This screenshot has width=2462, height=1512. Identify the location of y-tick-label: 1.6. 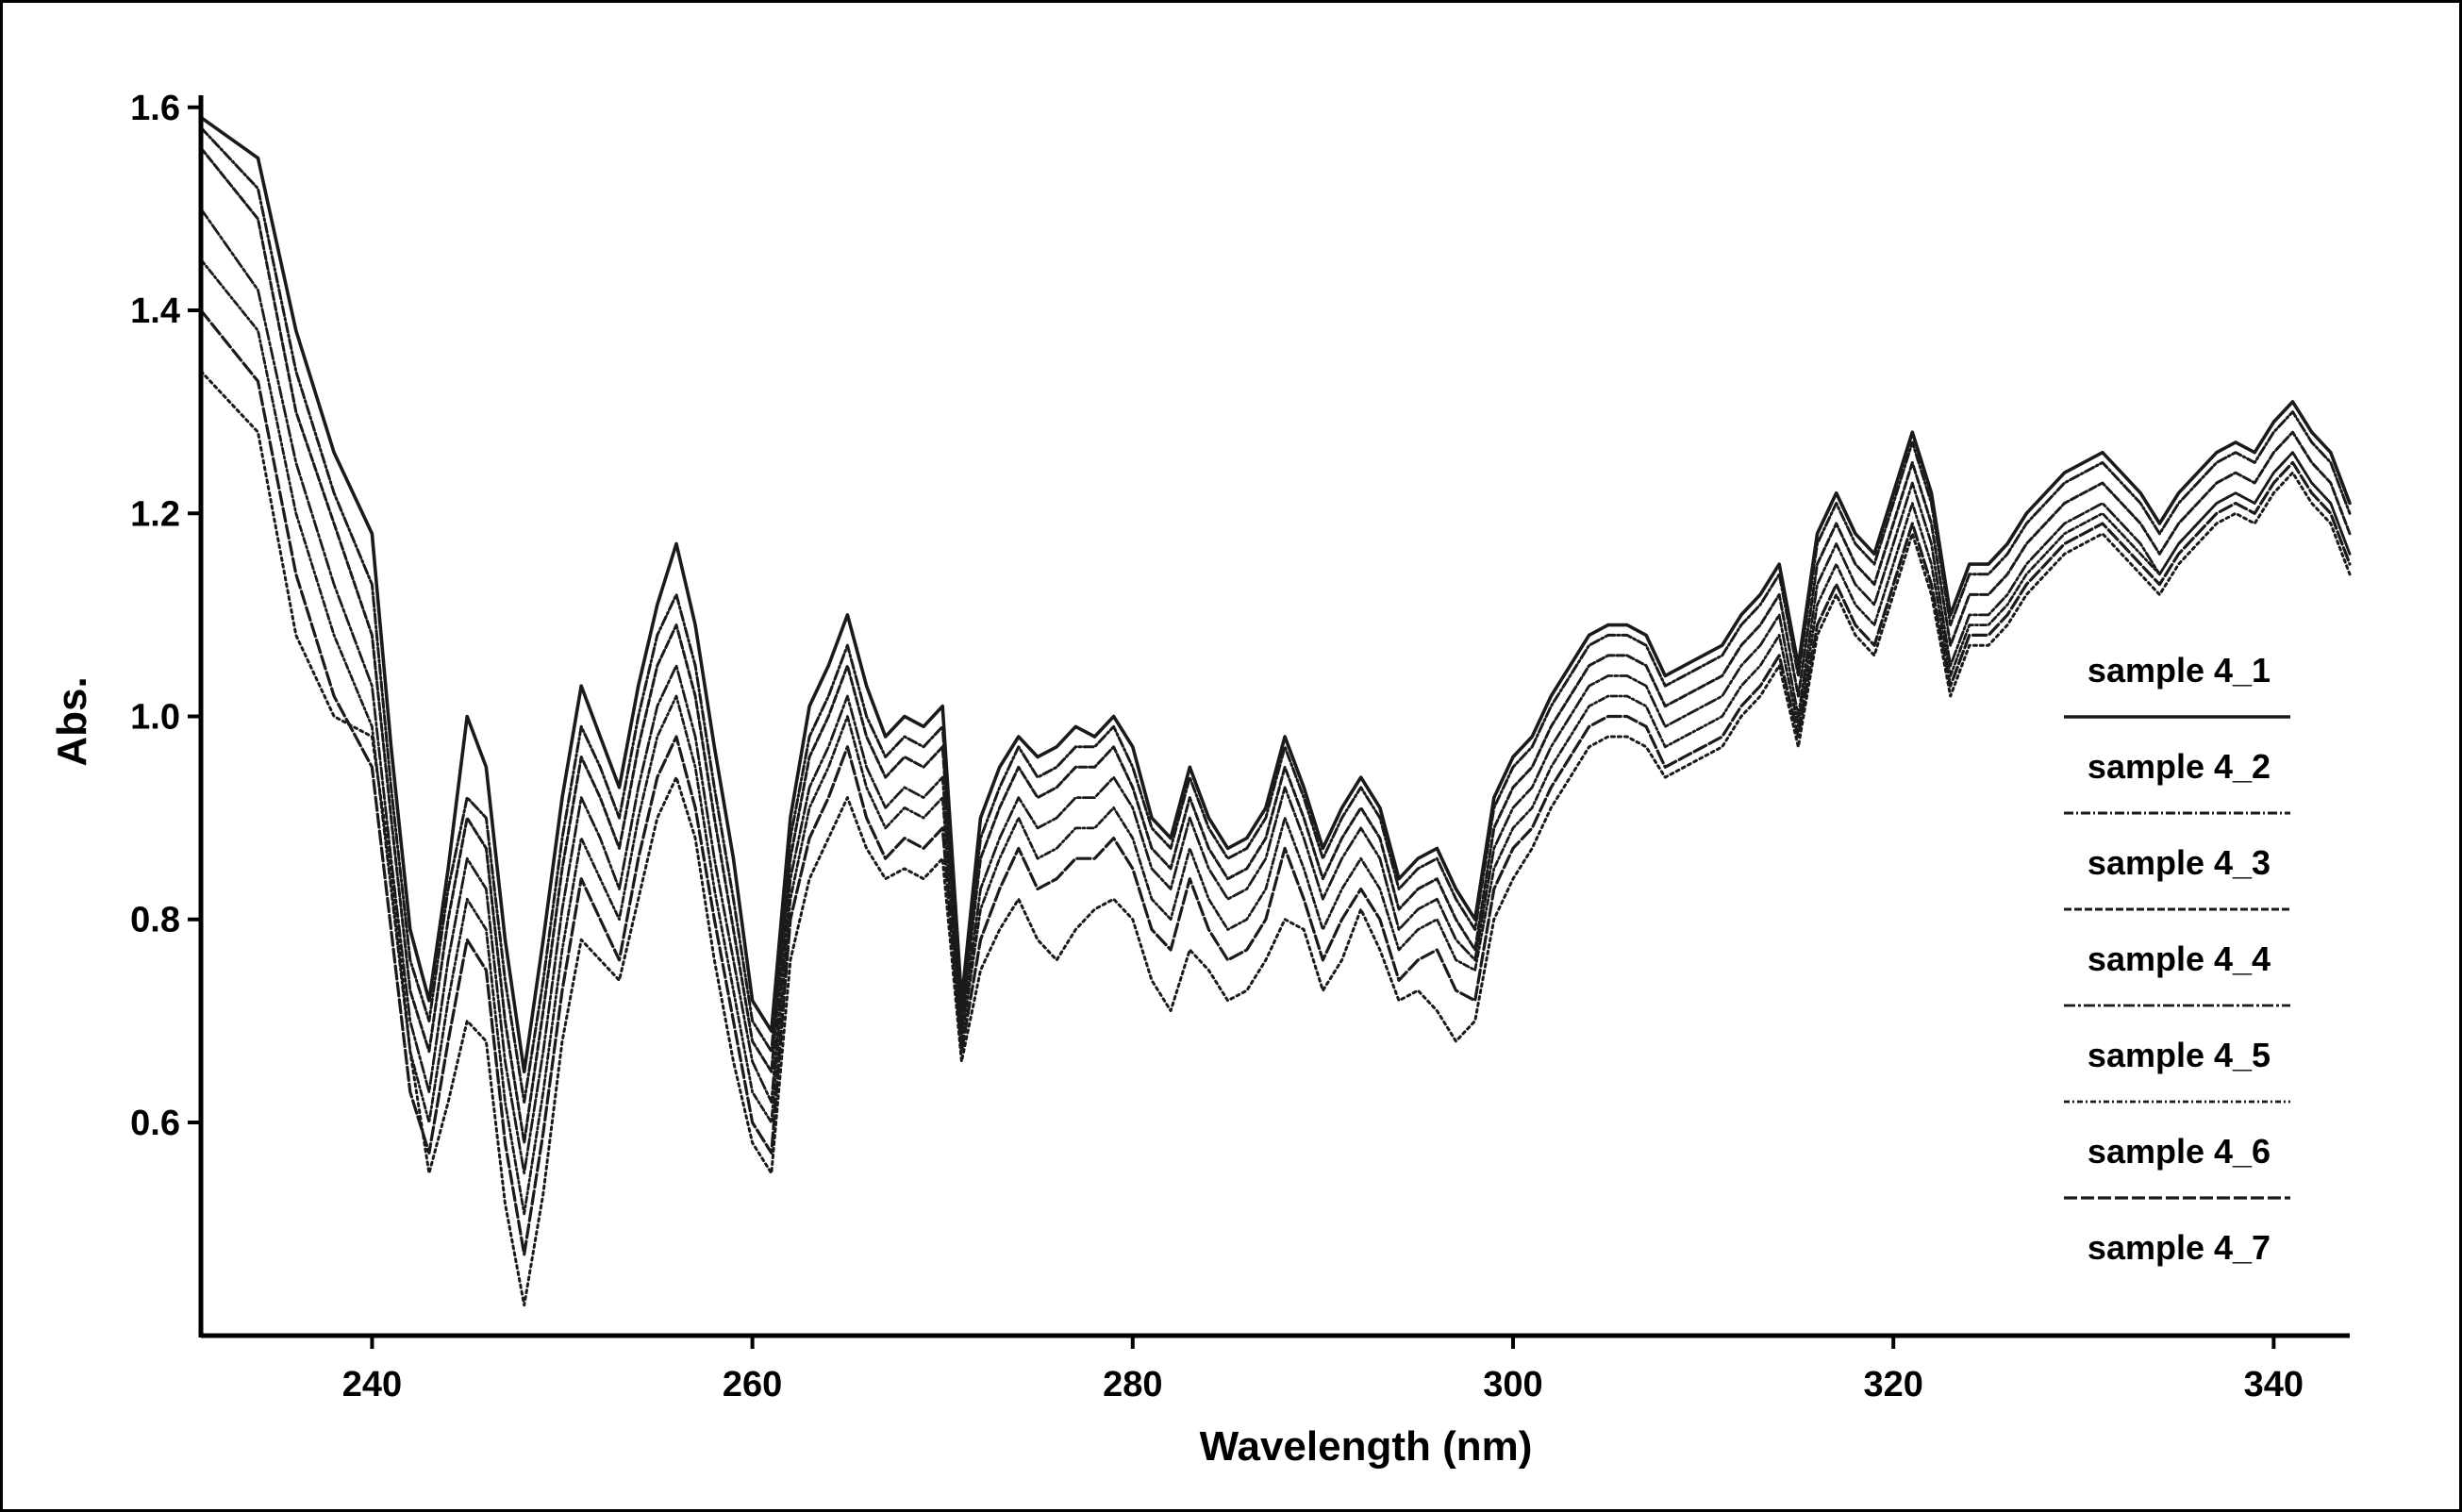
(155, 108).